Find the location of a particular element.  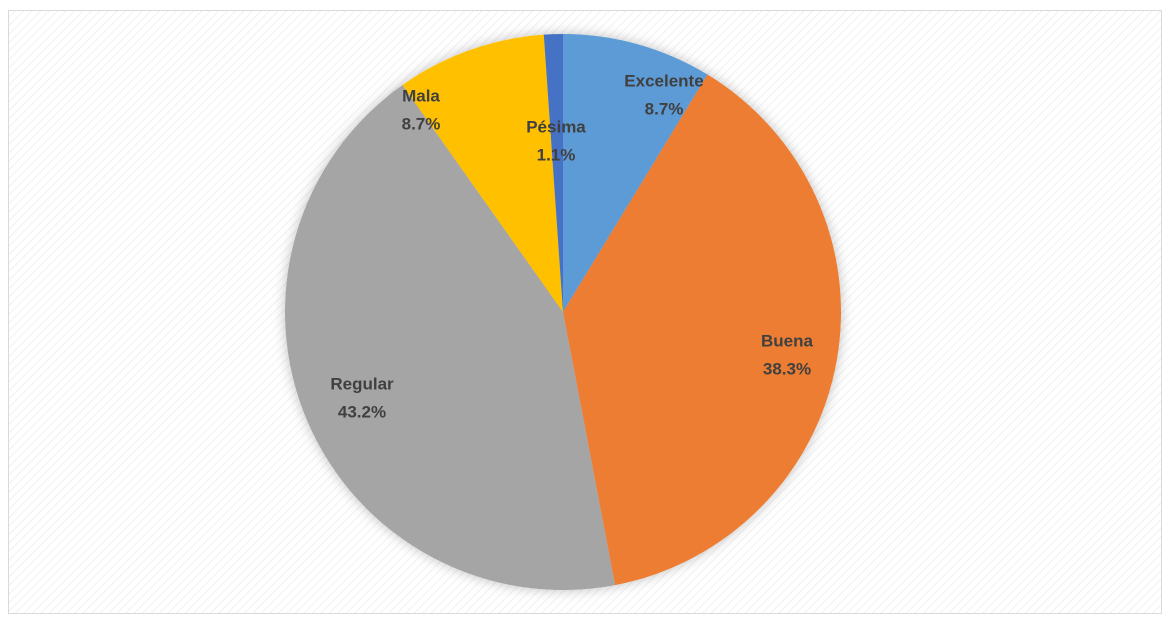

slice-value-label: 38.3% is located at coordinates (787, 368).